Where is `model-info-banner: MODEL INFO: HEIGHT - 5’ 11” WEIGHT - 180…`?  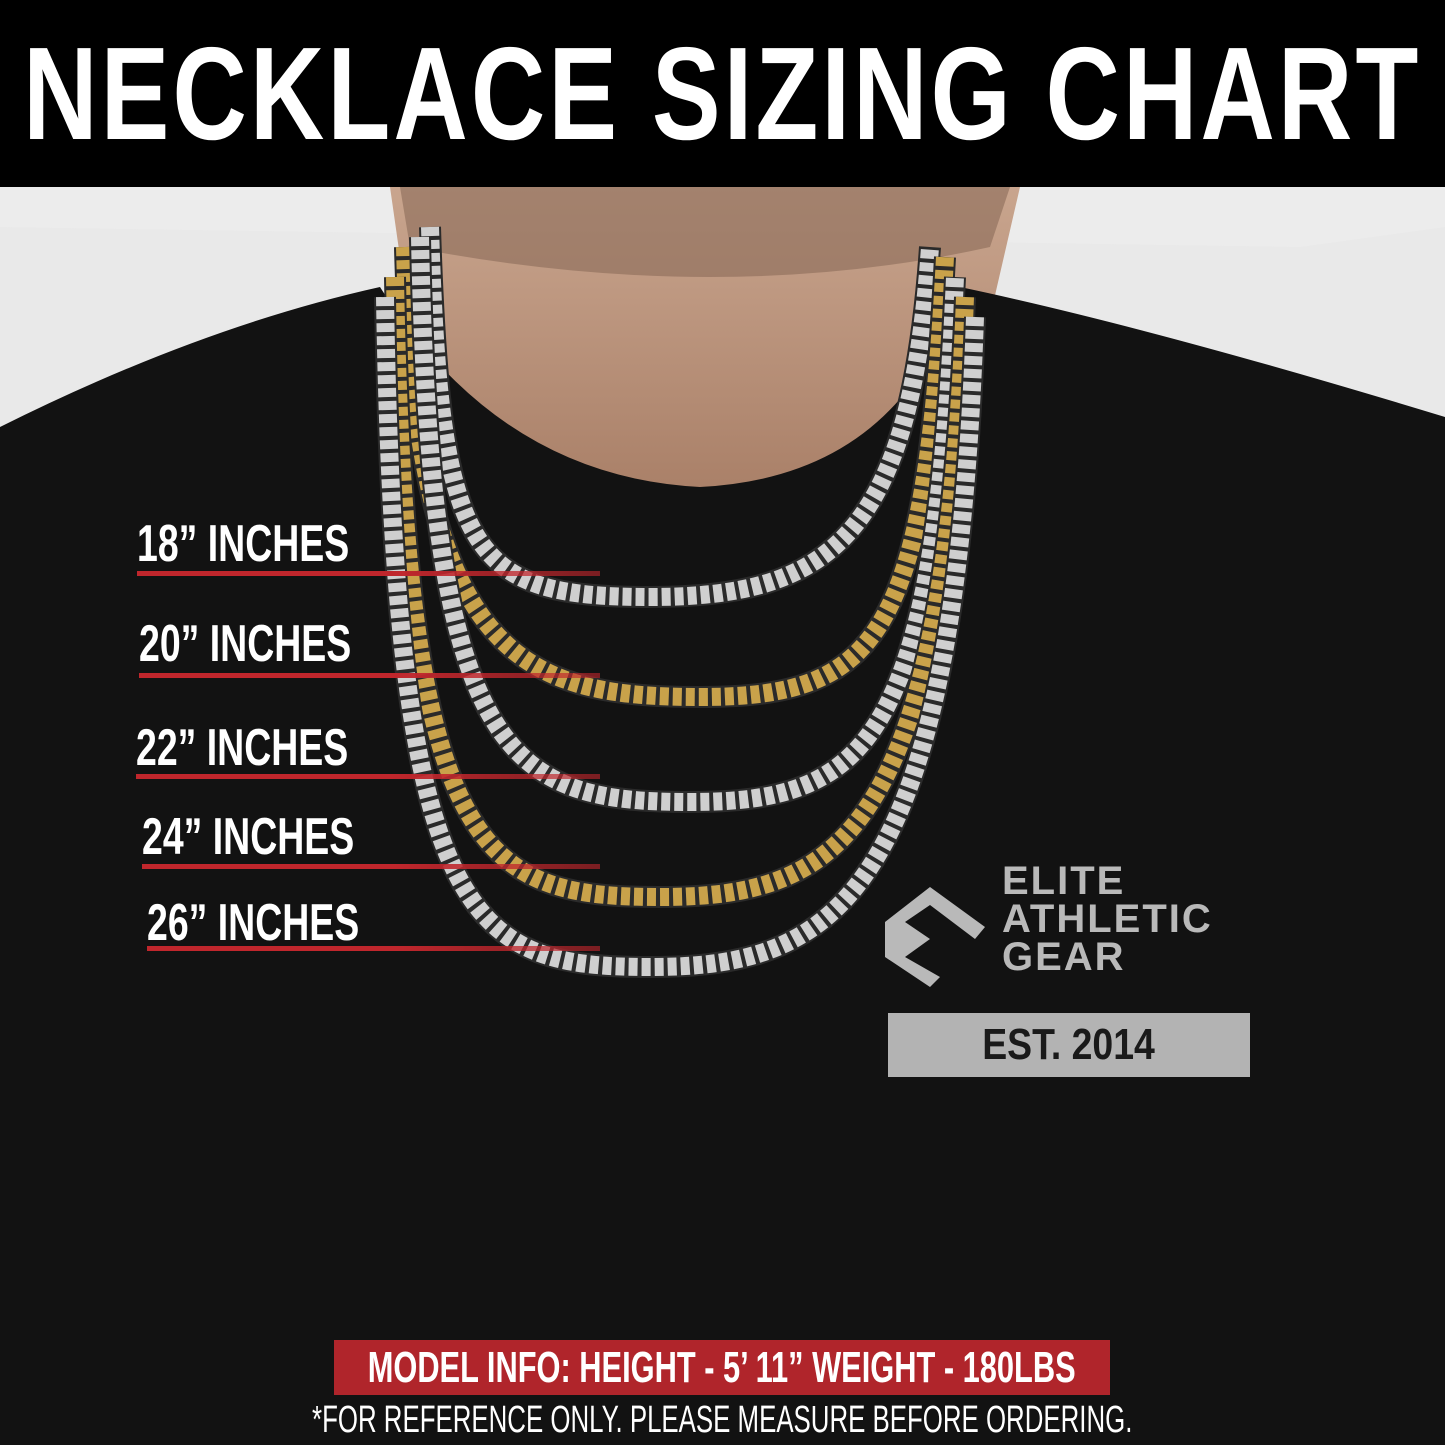 model-info-banner: MODEL INFO: HEIGHT - 5’ 11” WEIGHT - 180… is located at coordinates (722, 1367).